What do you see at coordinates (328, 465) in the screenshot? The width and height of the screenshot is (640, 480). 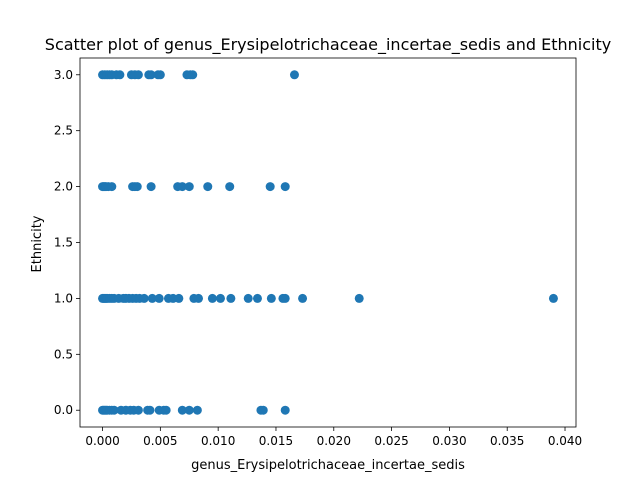 I see `x-axis-label: genus_Erysipelotrichaceae_incertae_sedis` at bounding box center [328, 465].